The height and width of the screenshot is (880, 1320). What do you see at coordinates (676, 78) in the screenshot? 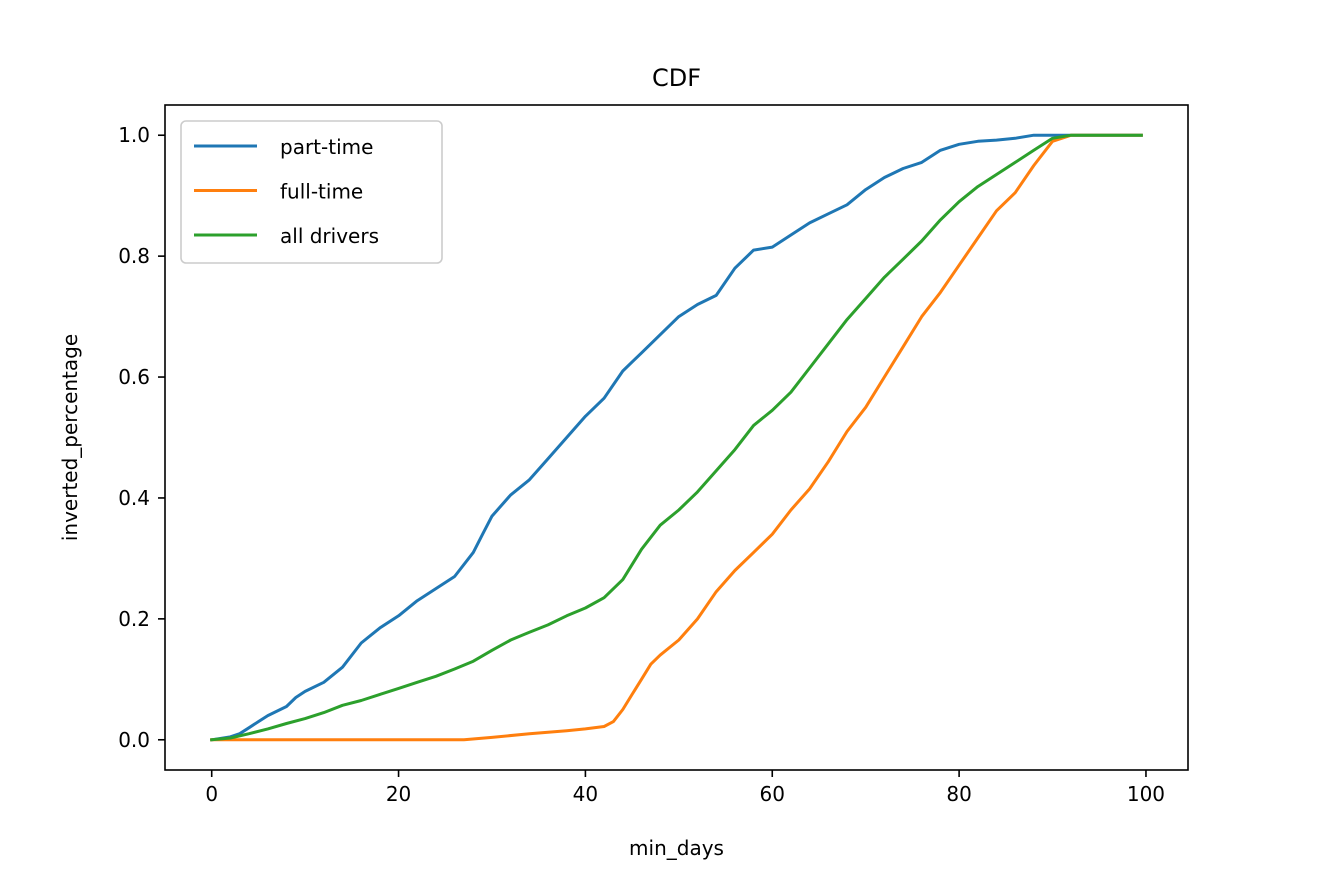
I see `chart-title: CDF` at bounding box center [676, 78].